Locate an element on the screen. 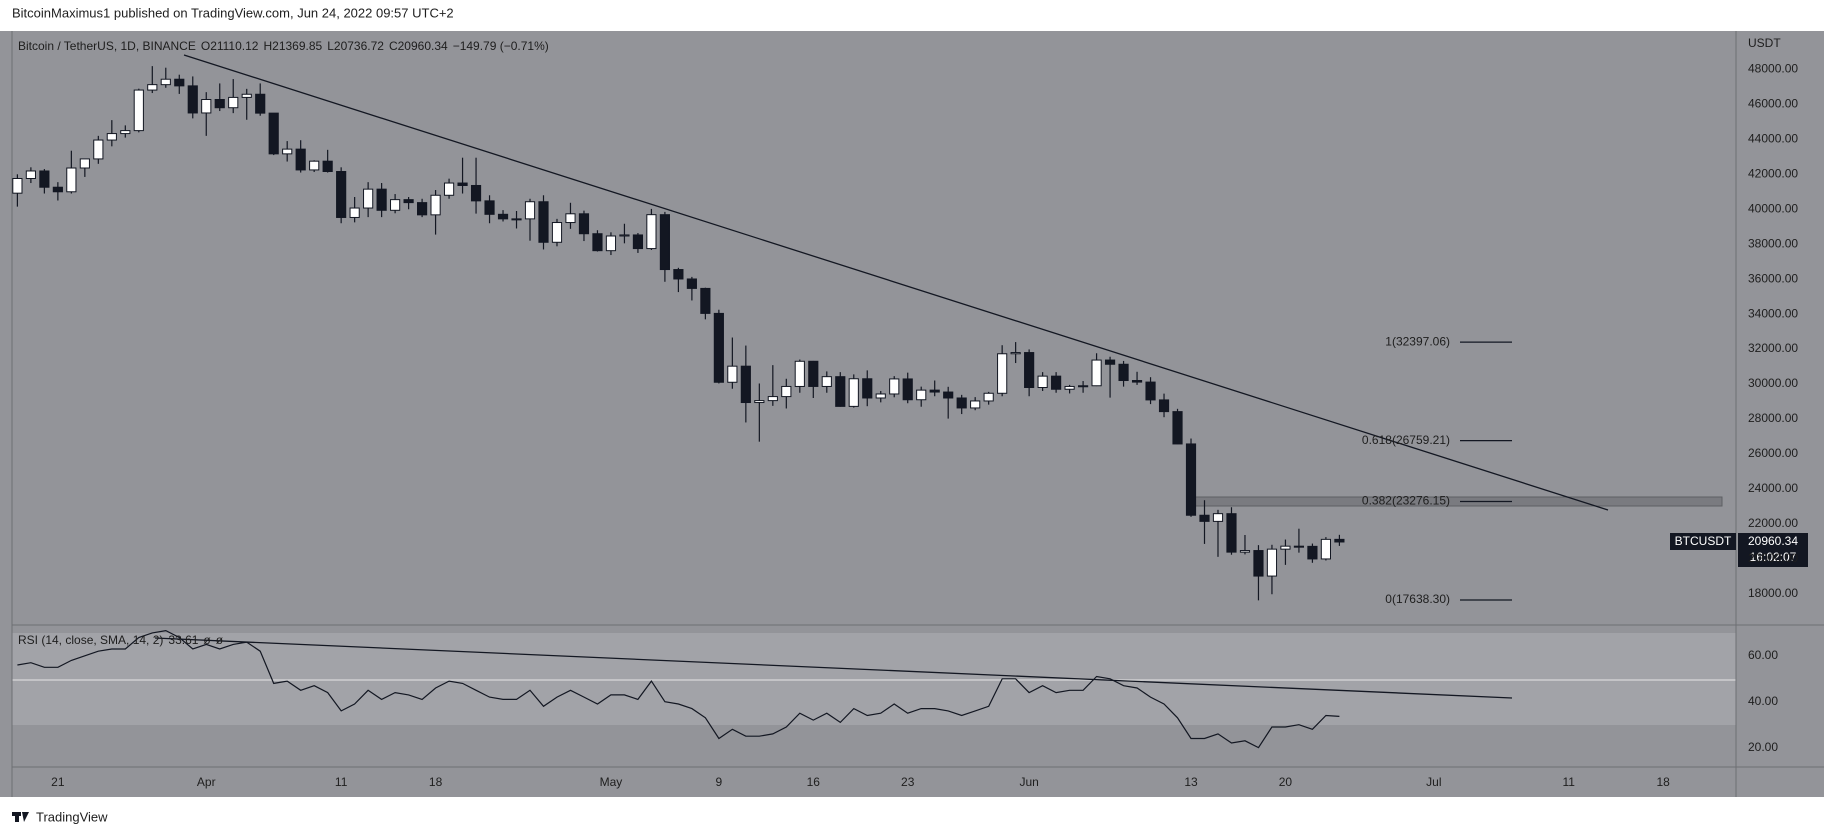  y-tick-label: 32000.00 is located at coordinates (1773, 348).